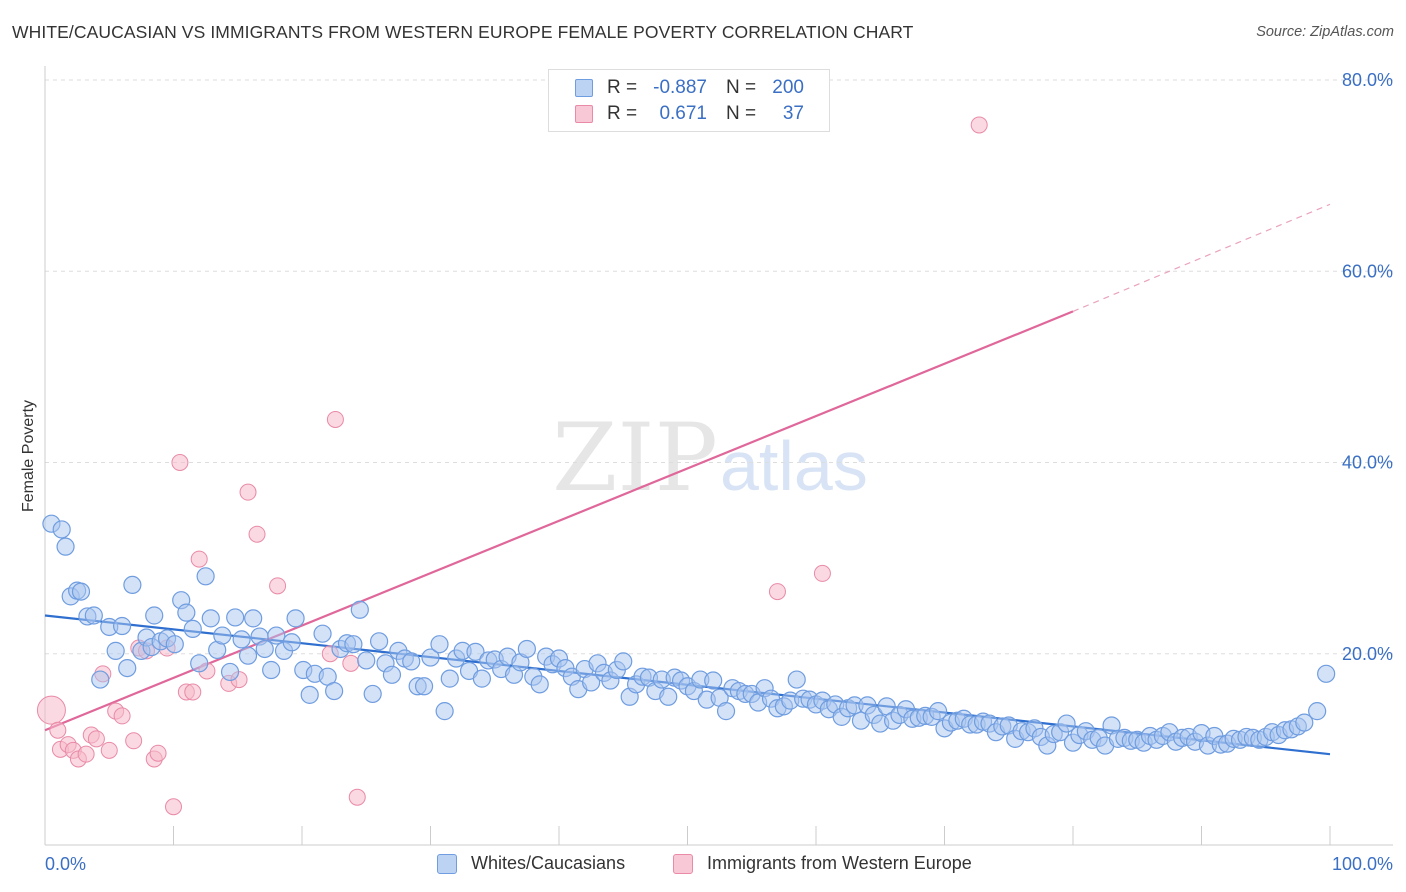 This screenshot has width=1406, height=892. What do you see at coordinates (28, 456) in the screenshot?
I see `y-axis-label: Female Poverty` at bounding box center [28, 456].